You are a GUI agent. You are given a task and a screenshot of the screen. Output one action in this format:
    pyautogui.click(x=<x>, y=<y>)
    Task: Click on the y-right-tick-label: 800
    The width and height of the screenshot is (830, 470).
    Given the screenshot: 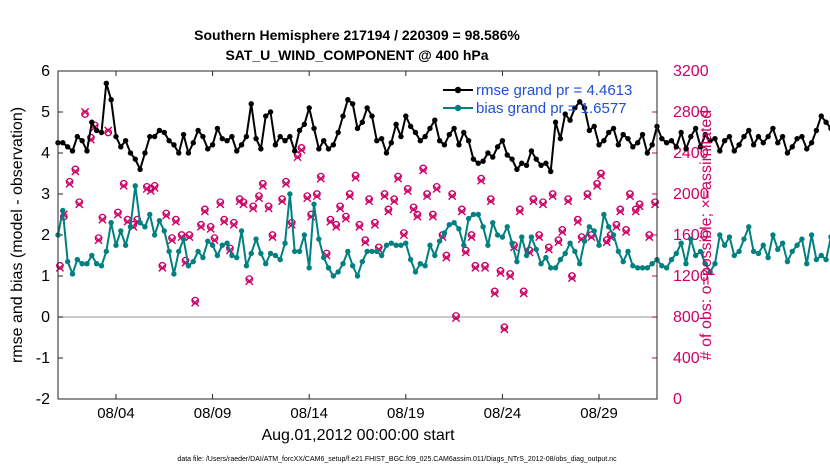 What is the action you would take?
    pyautogui.click(x=686, y=317)
    